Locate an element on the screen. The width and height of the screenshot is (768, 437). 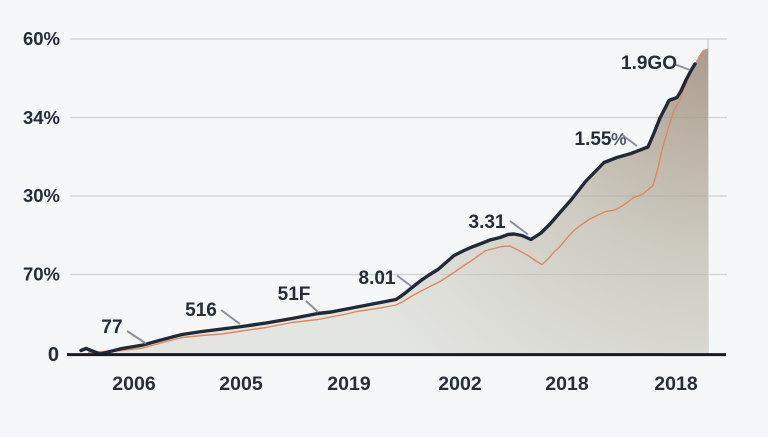
svg-text: 516 is located at coordinates (201, 310).